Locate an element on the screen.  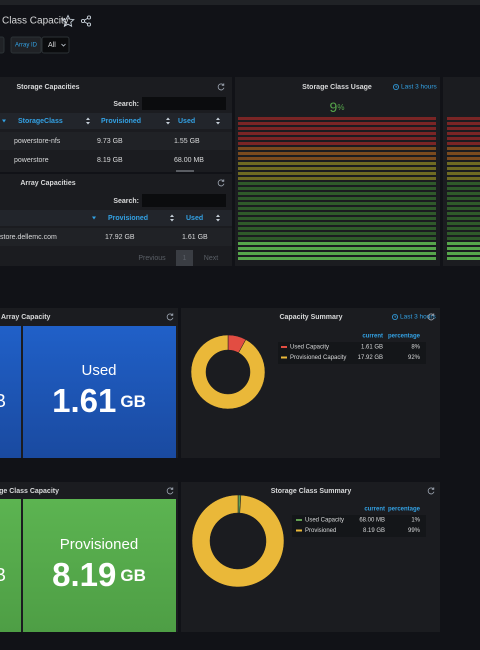
variable-label: Array ID is located at coordinates (26, 46).